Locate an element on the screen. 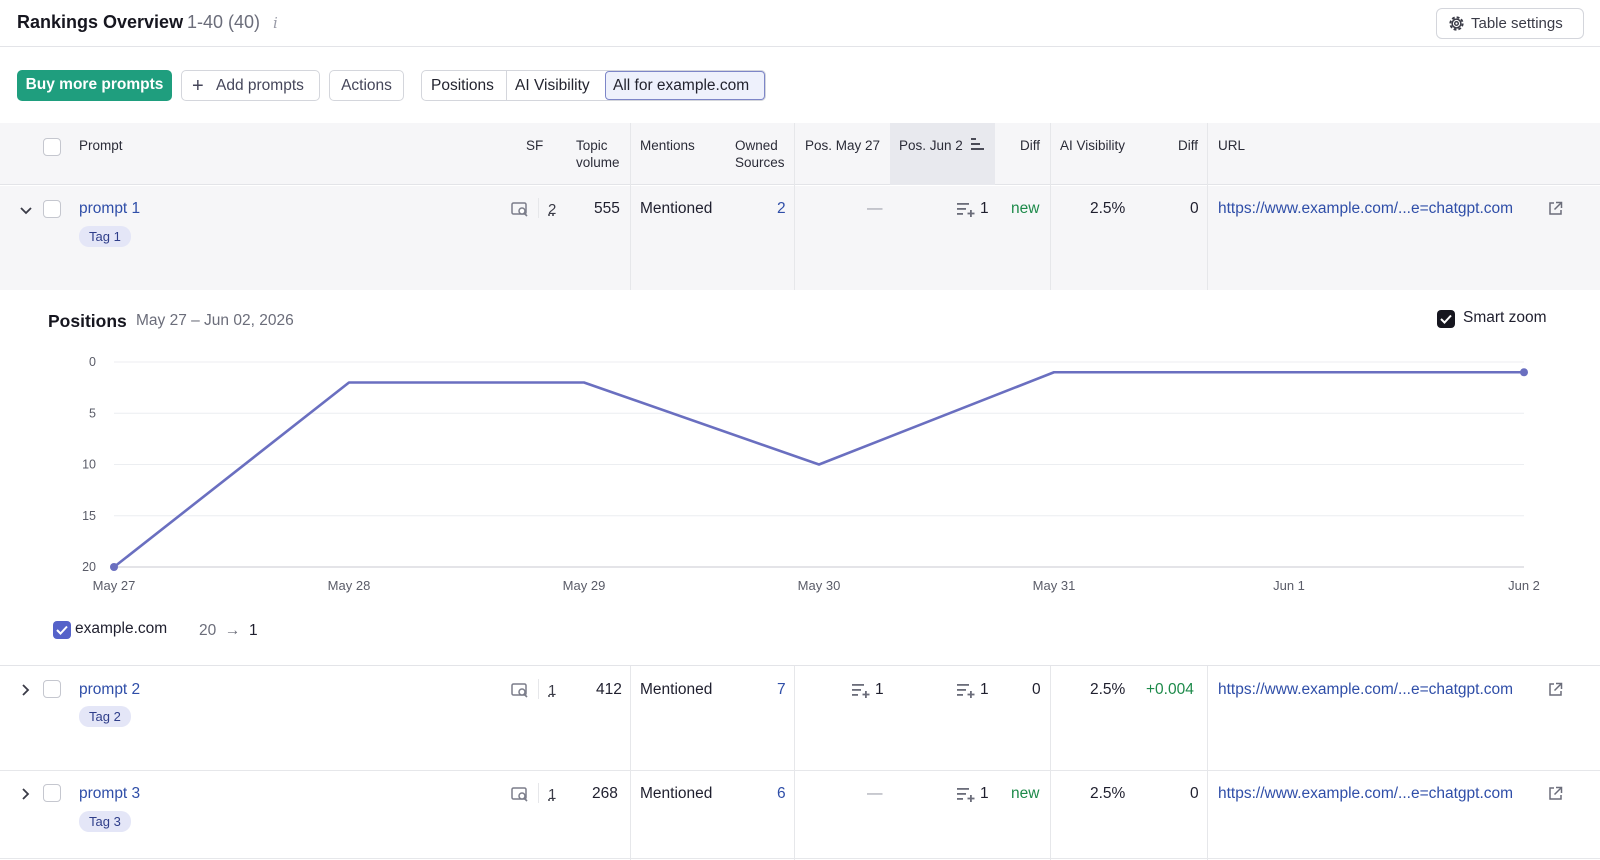  chevron-down-icon is located at coordinates (26, 211).